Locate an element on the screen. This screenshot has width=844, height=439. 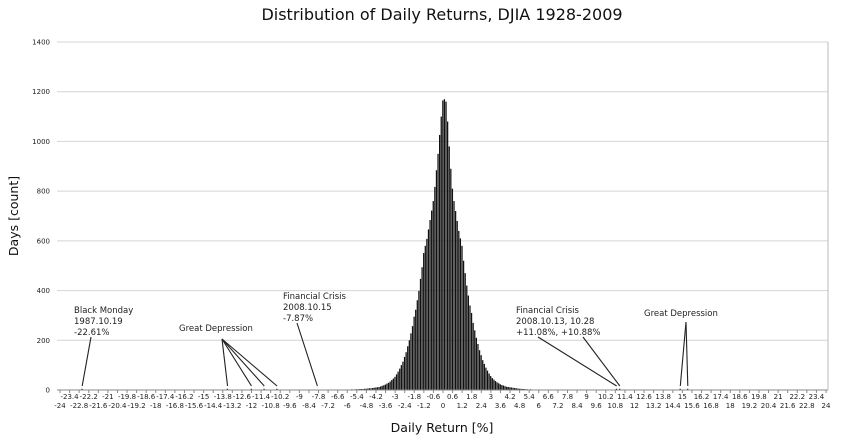
x-tick-label: -19.8 is located at coordinates (127, 397).